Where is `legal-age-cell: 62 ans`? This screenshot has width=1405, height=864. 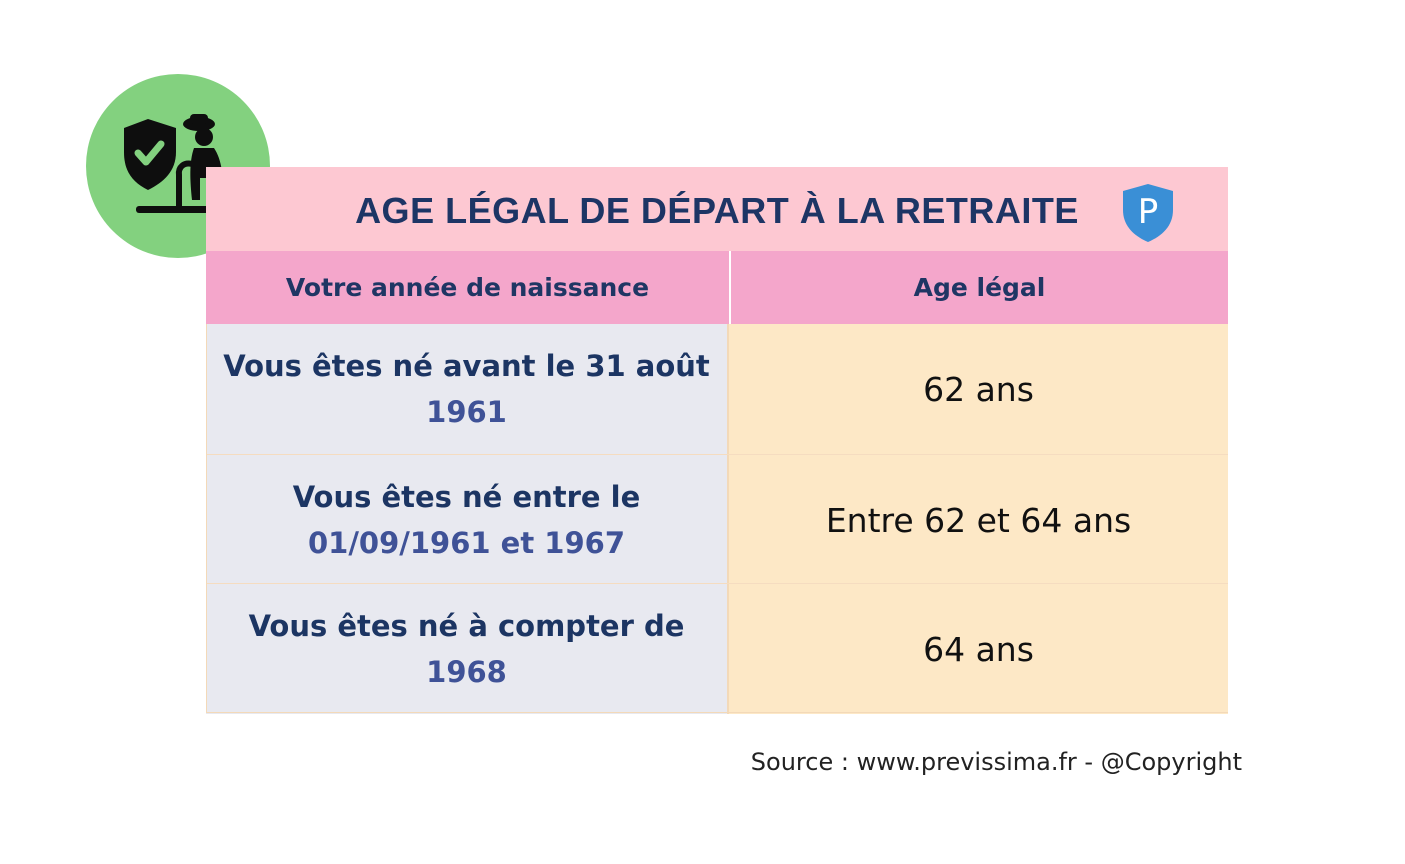 legal-age-cell: 62 ans is located at coordinates (978, 389).